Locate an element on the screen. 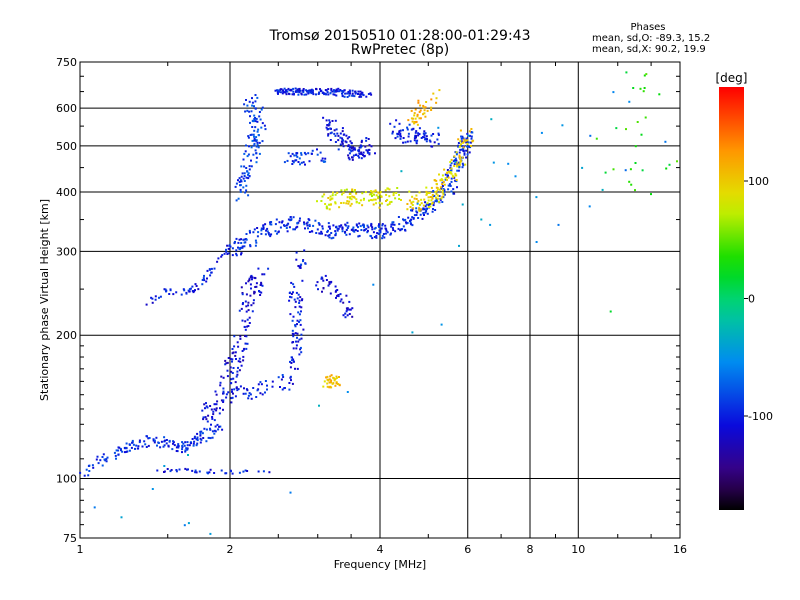 The image size is (800, 600). y-tick-label: 200 is located at coordinates (66, 335).